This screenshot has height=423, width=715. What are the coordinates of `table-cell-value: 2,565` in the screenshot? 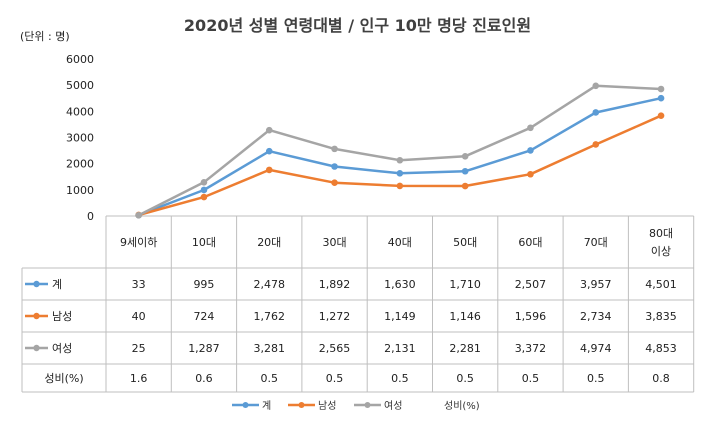 It's located at (335, 348).